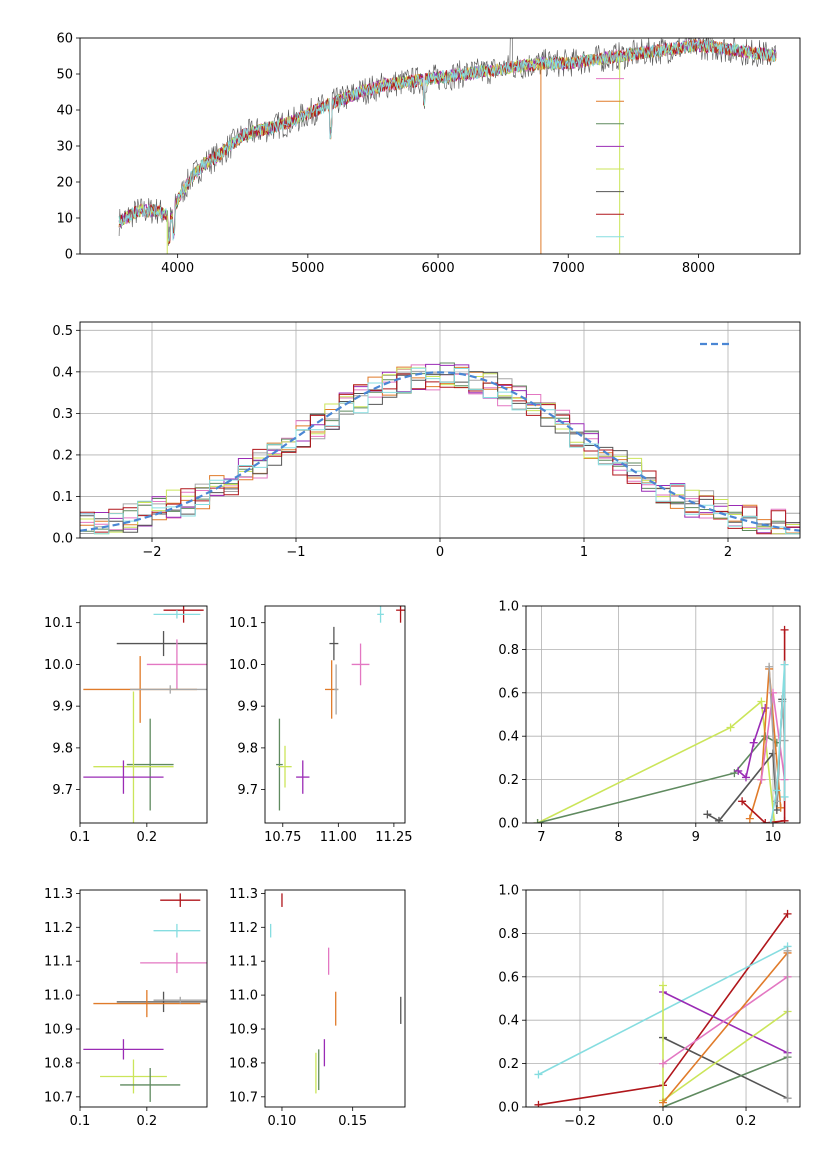 The width and height of the screenshot is (819, 1170). What do you see at coordinates (282, 837) in the screenshot?
I see `x-tick-label: 10.75` at bounding box center [282, 837].